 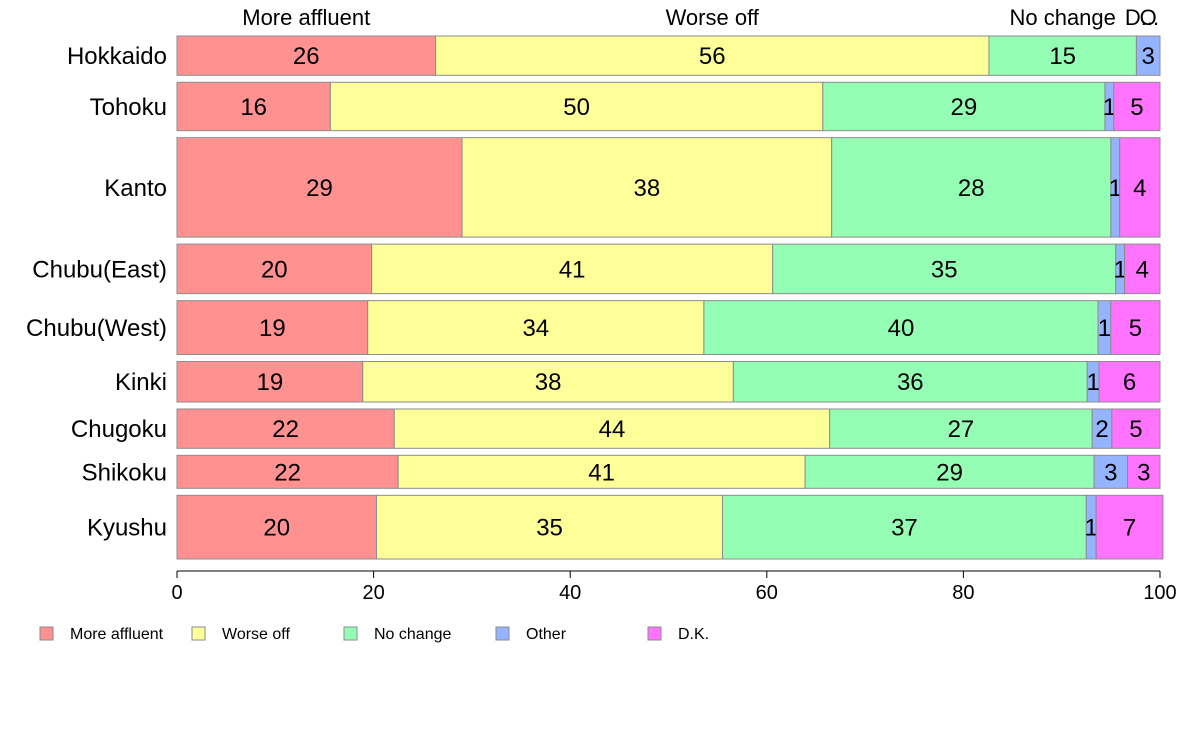 I want to click on legend-swatch-more-affluent, so click(x=46, y=633).